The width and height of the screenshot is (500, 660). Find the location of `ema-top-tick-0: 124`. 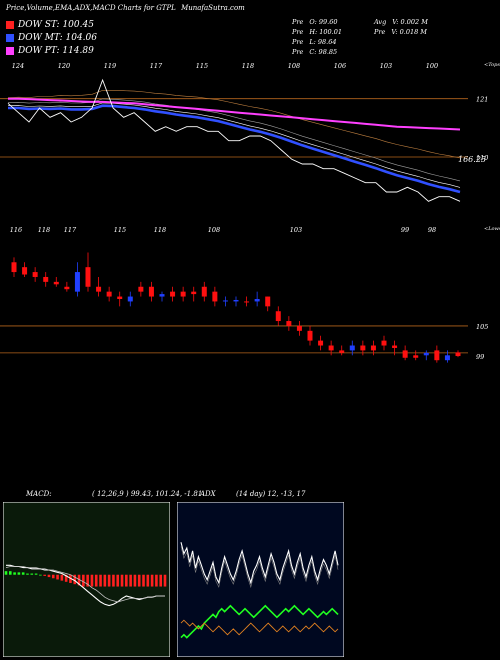

ema-top-tick-0: 124 is located at coordinates (18, 66).